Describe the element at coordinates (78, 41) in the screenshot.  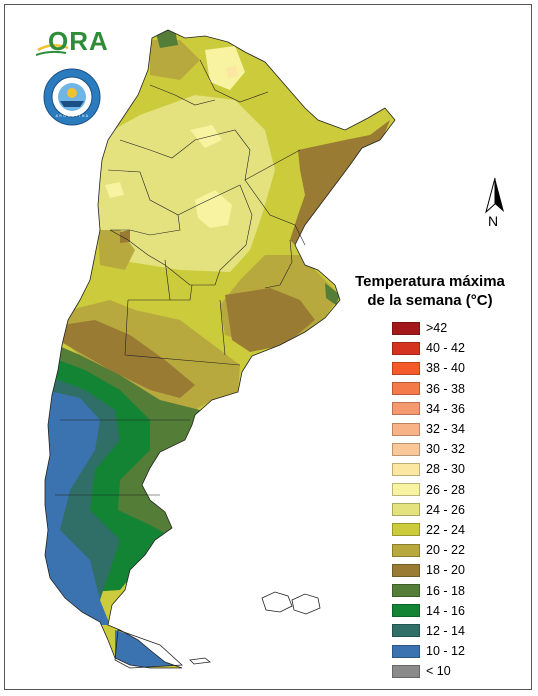
I see `ora-logo-text: ORA` at that location.